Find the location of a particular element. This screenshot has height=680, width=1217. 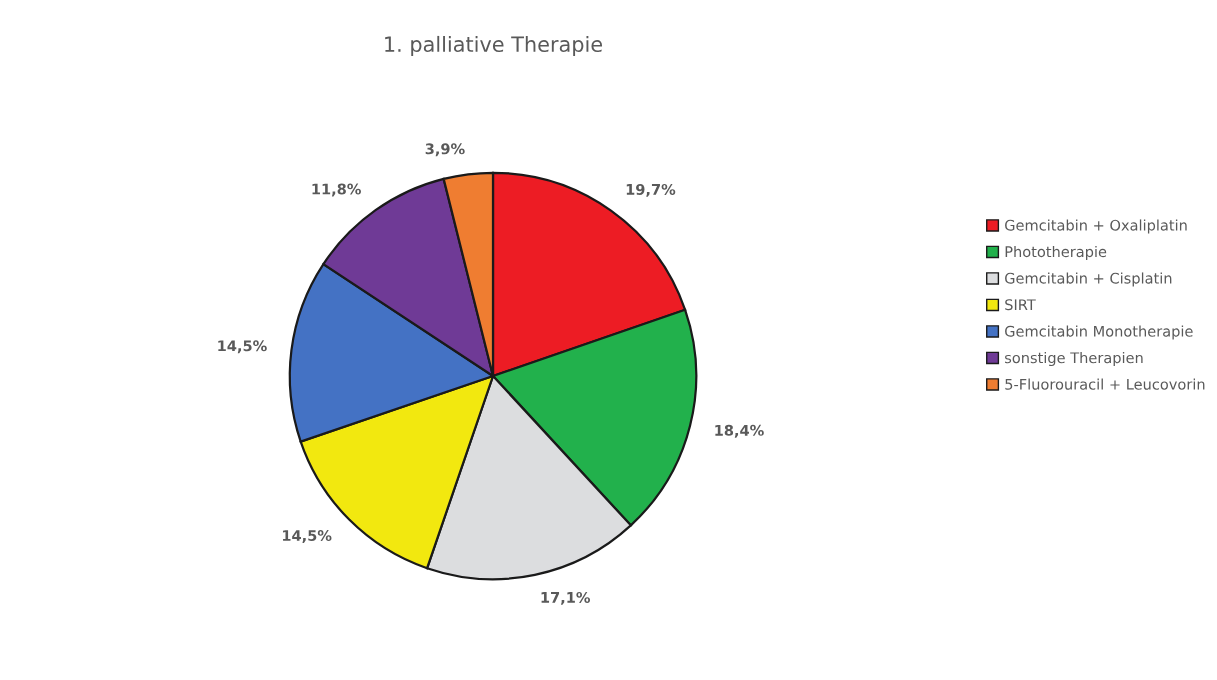

data-label: 3,9% is located at coordinates (445, 150).